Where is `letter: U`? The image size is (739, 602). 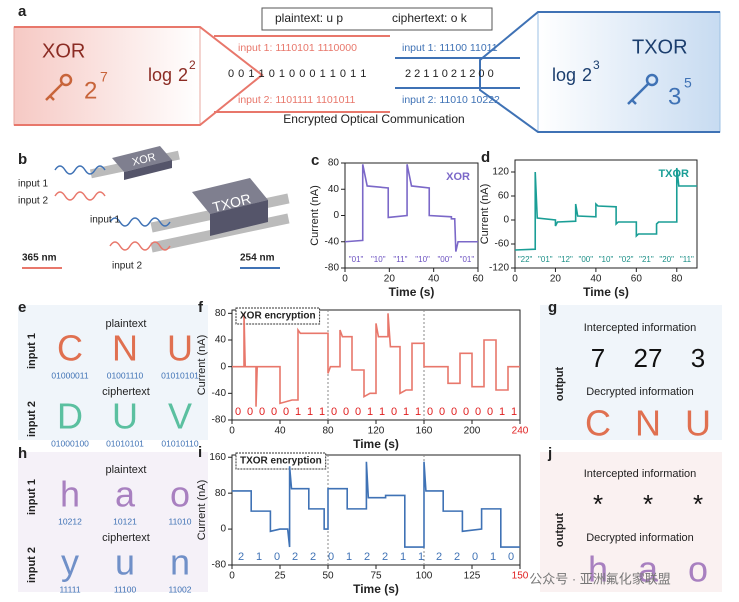 letter: U is located at coordinates (180, 348).